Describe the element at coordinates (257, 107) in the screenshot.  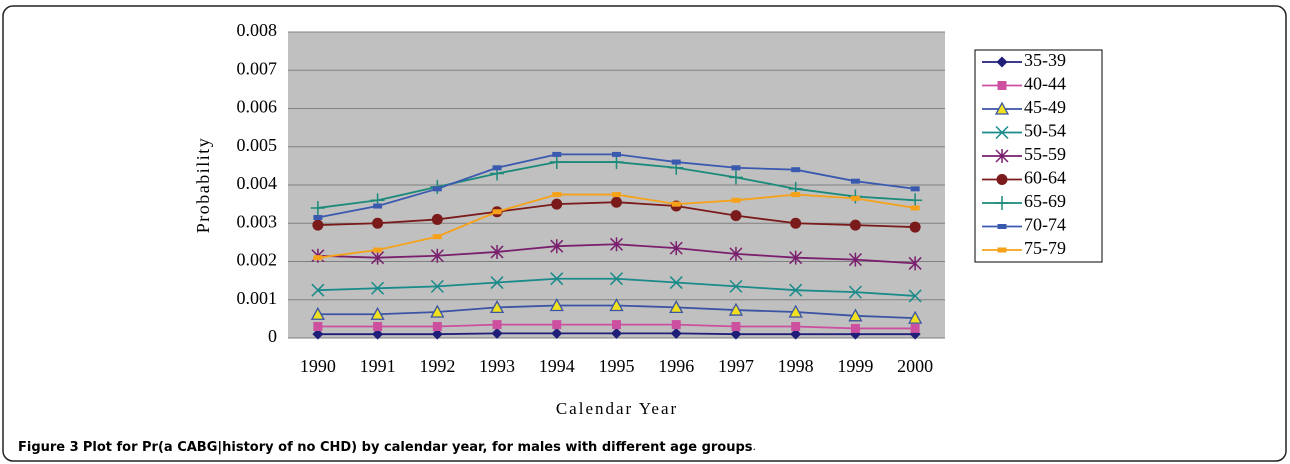
I see `y-tick-label: 0.006` at that location.